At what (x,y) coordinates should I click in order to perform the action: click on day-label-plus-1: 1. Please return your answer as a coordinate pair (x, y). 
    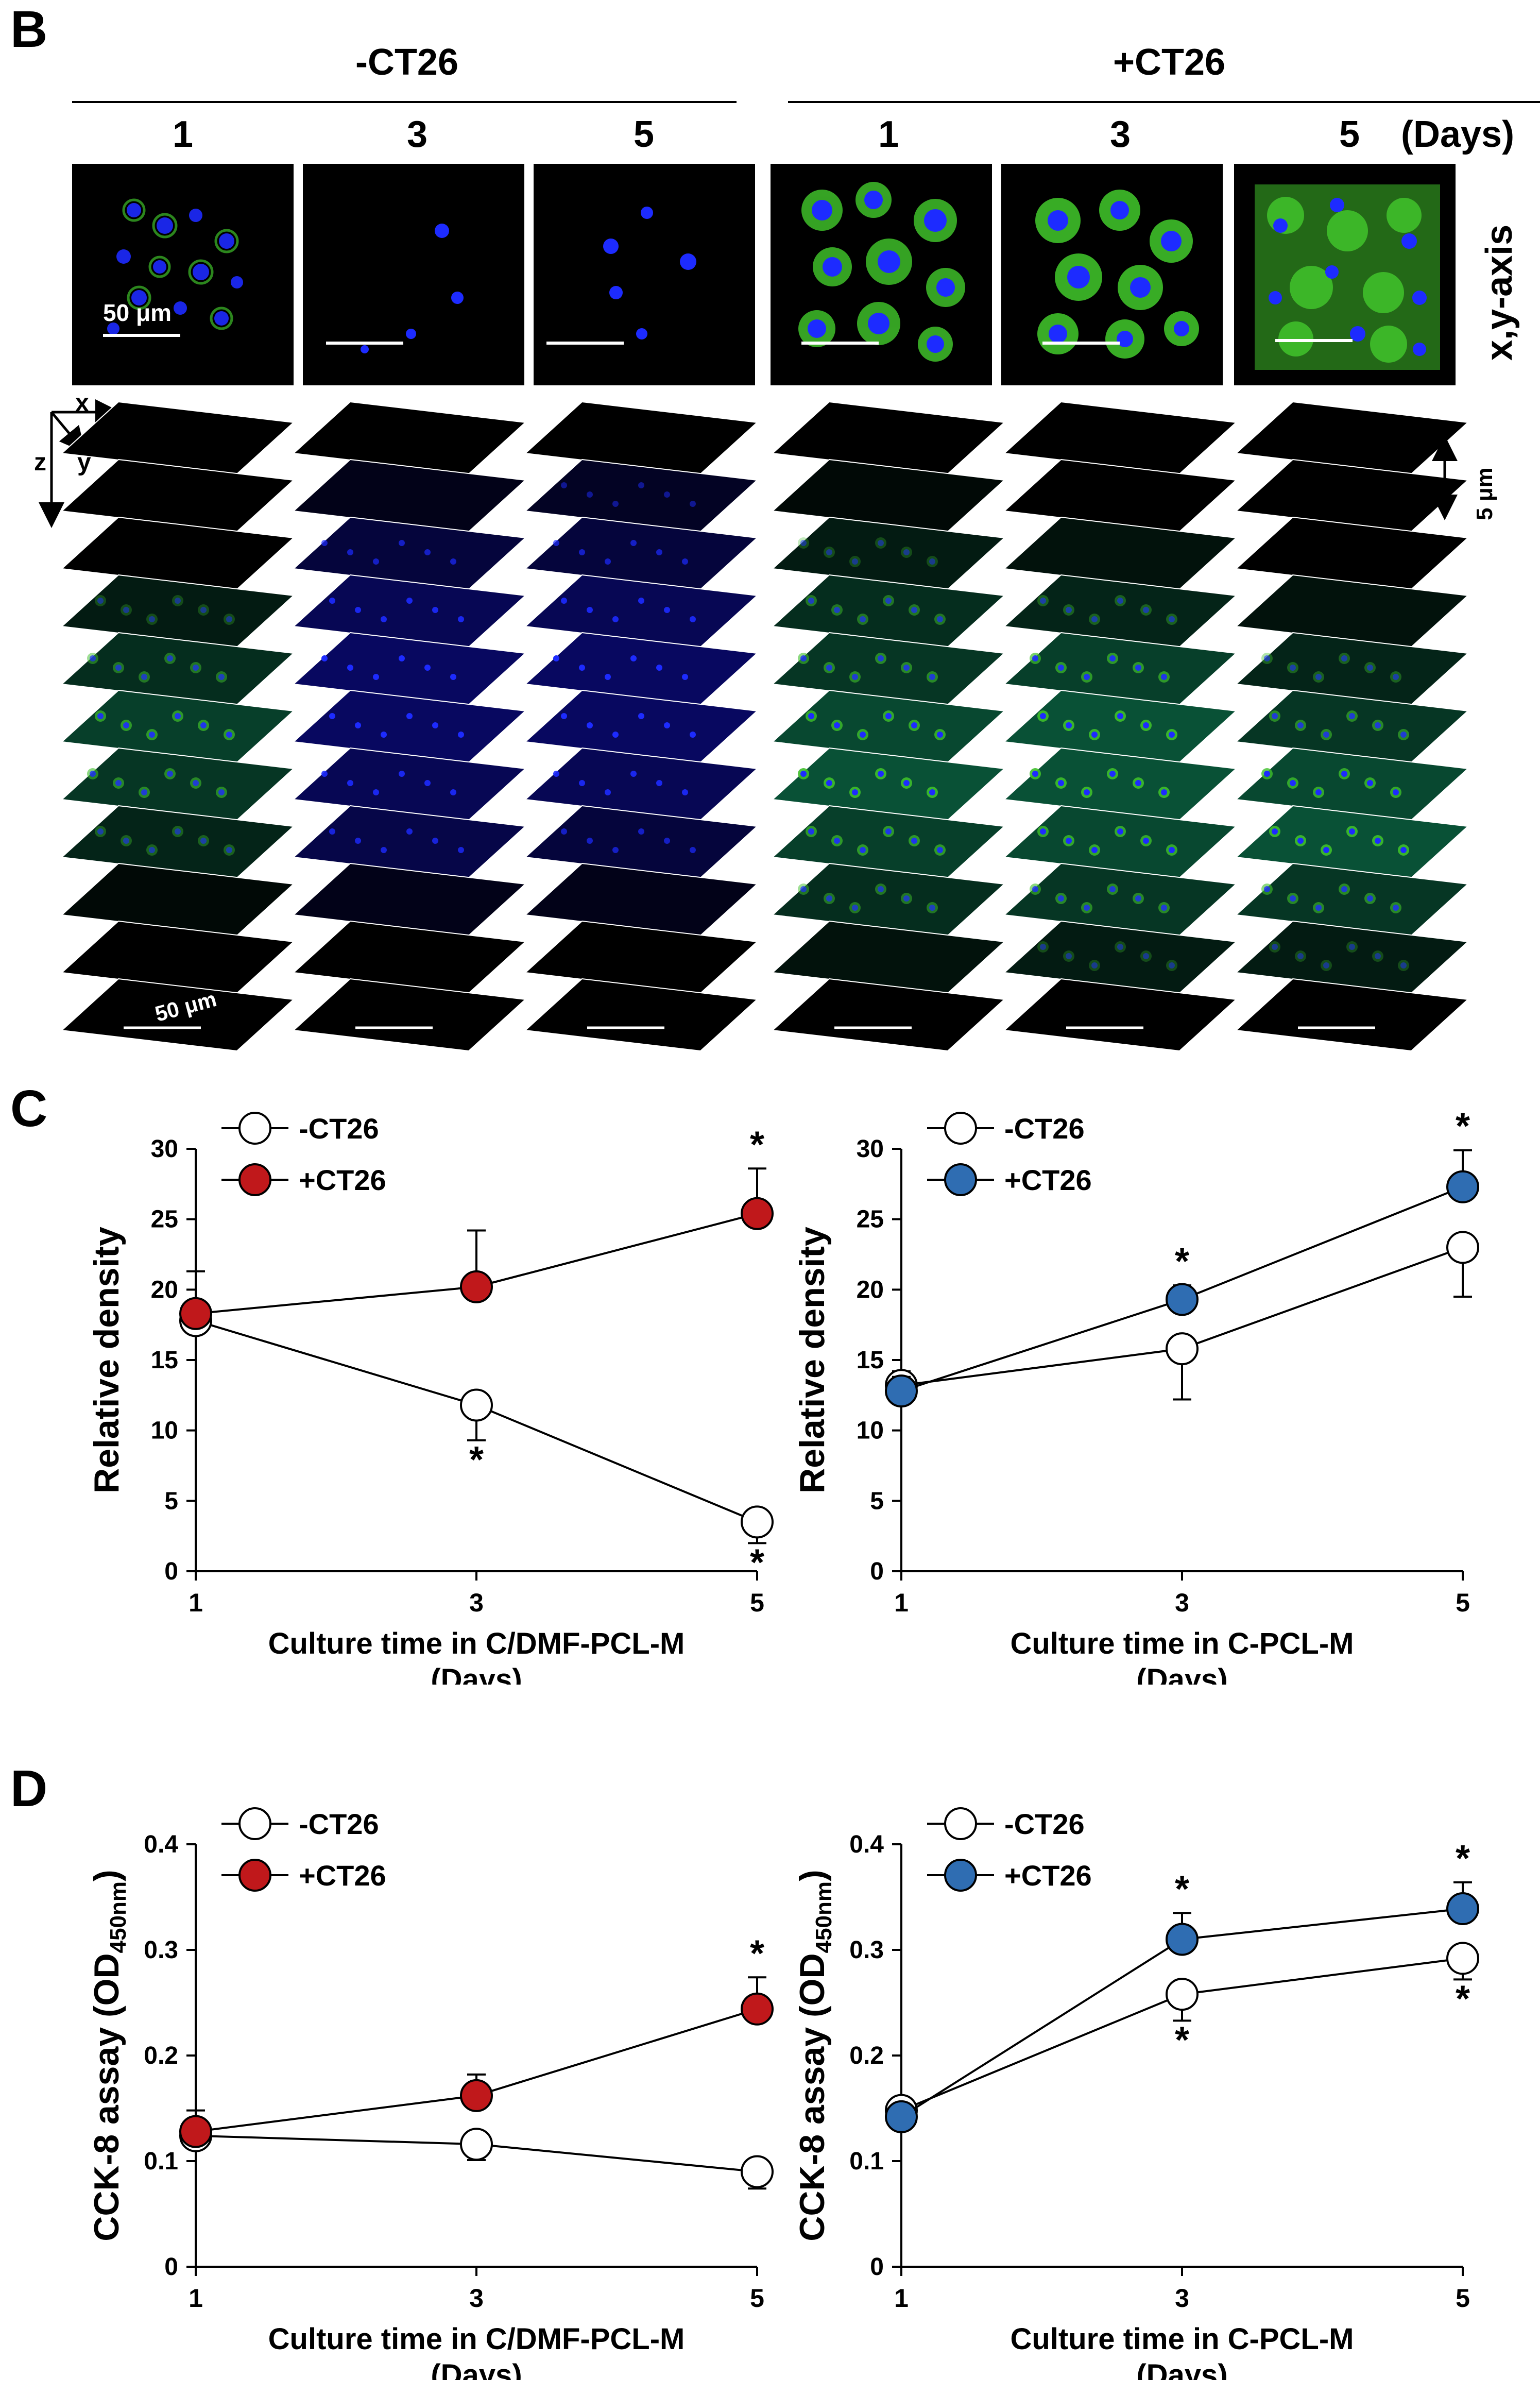
    Looking at the image, I should click on (888, 134).